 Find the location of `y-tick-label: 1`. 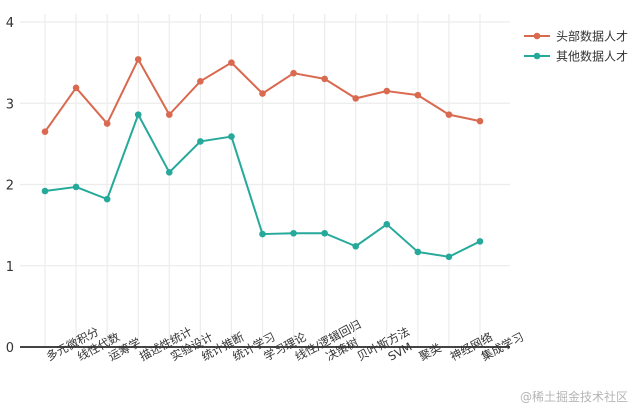

y-tick-label: 1 is located at coordinates (10, 267).